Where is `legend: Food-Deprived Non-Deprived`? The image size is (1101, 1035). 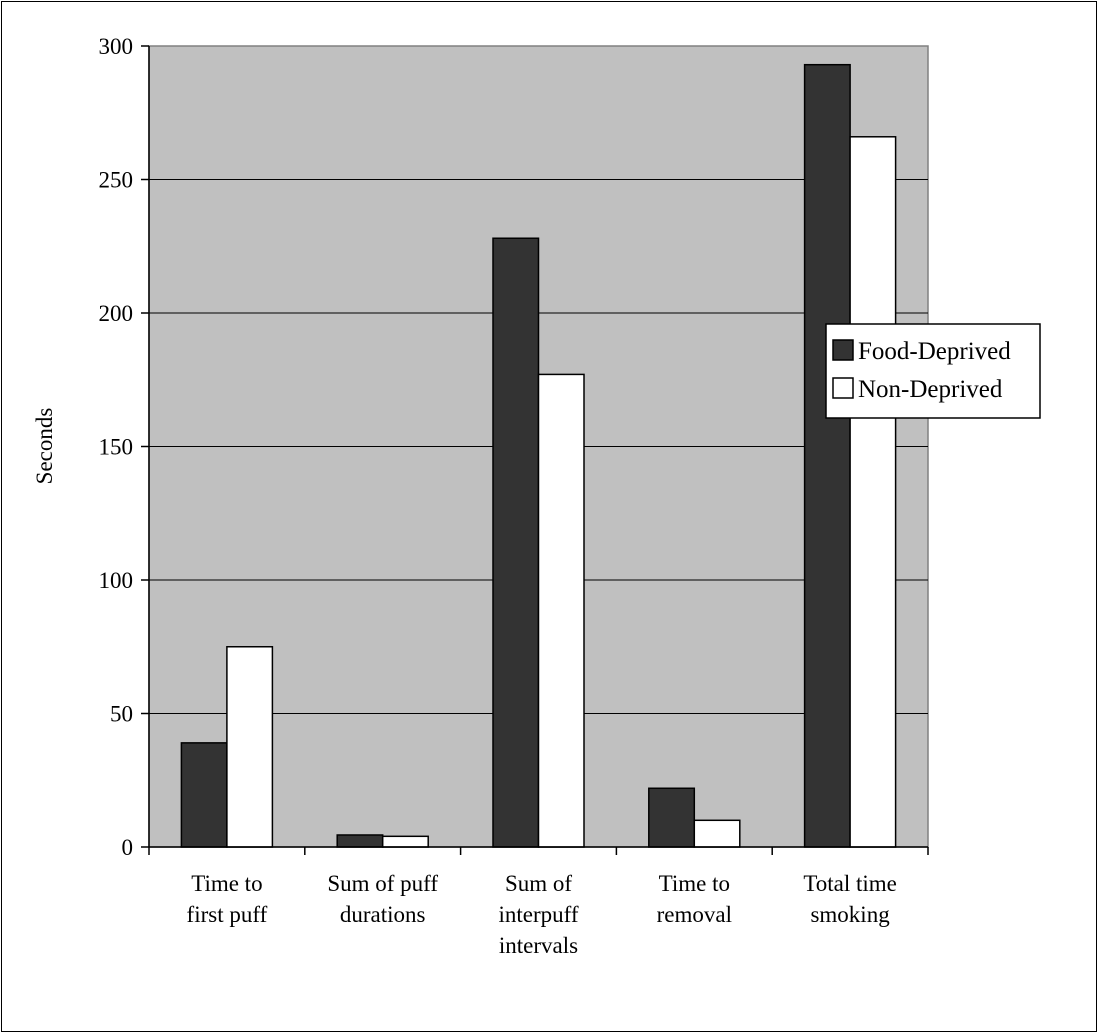 legend: Food-Deprived Non-Deprived is located at coordinates (933, 371).